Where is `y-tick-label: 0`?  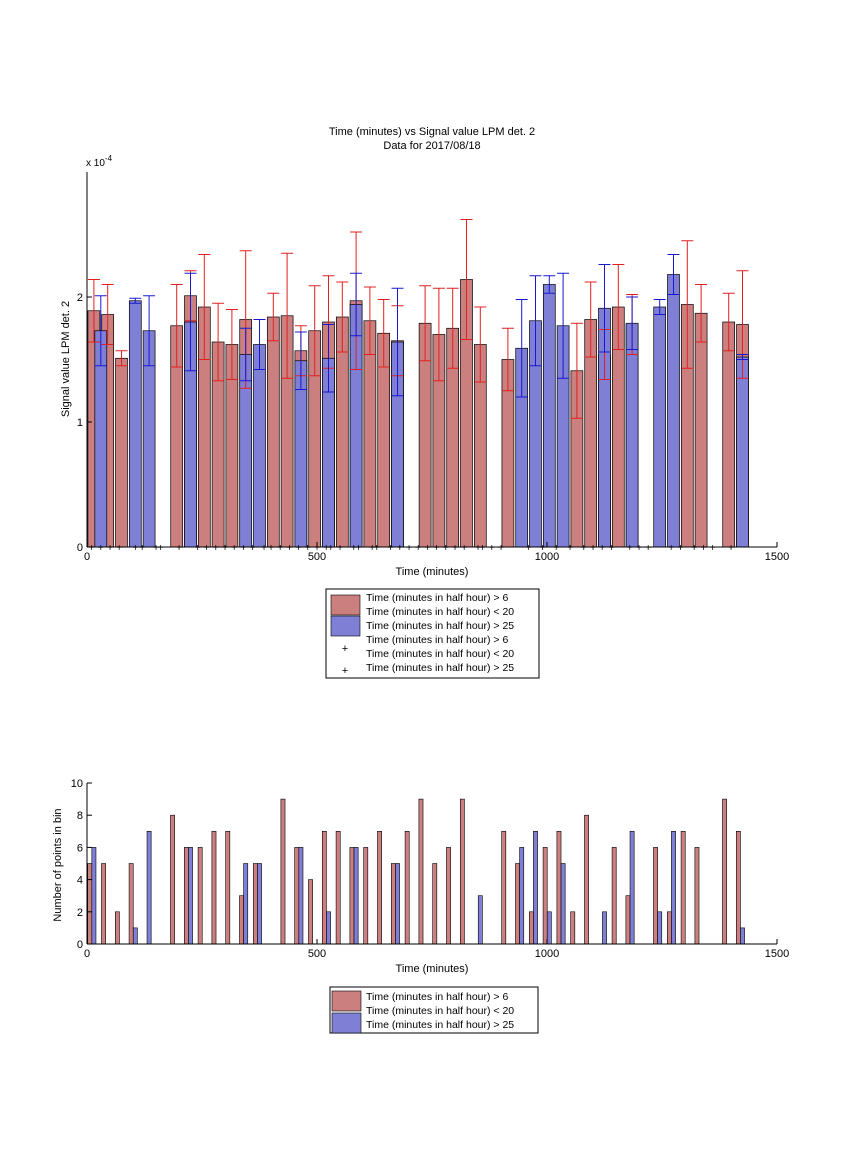
y-tick-label: 0 is located at coordinates (80, 548).